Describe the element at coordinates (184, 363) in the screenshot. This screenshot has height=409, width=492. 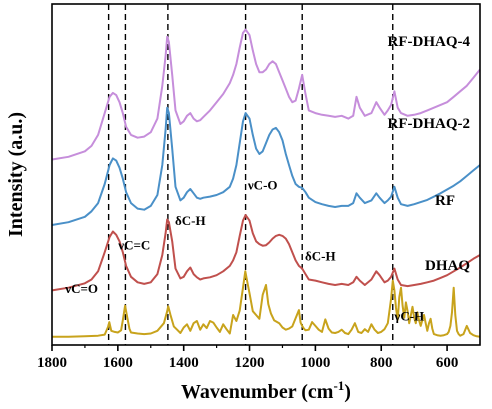
I see `x-tick-label-1400: 1400` at that location.